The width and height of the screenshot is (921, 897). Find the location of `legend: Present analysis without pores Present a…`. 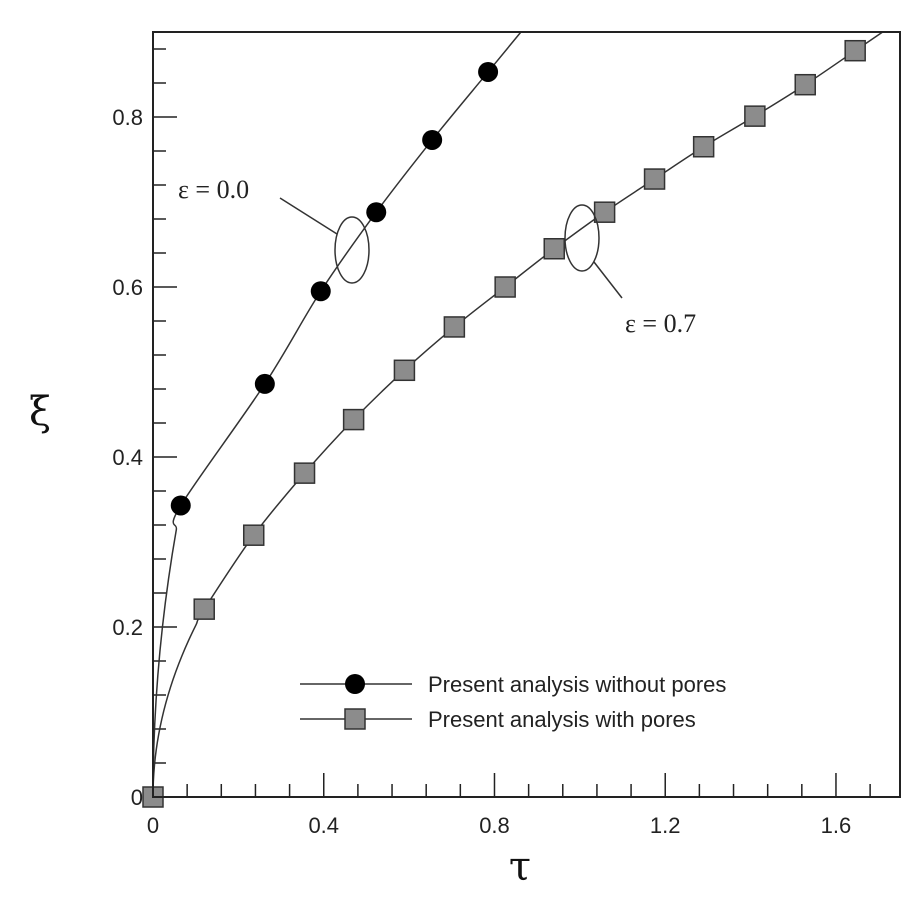

legend: Present analysis without pores Present a… is located at coordinates (513, 702).